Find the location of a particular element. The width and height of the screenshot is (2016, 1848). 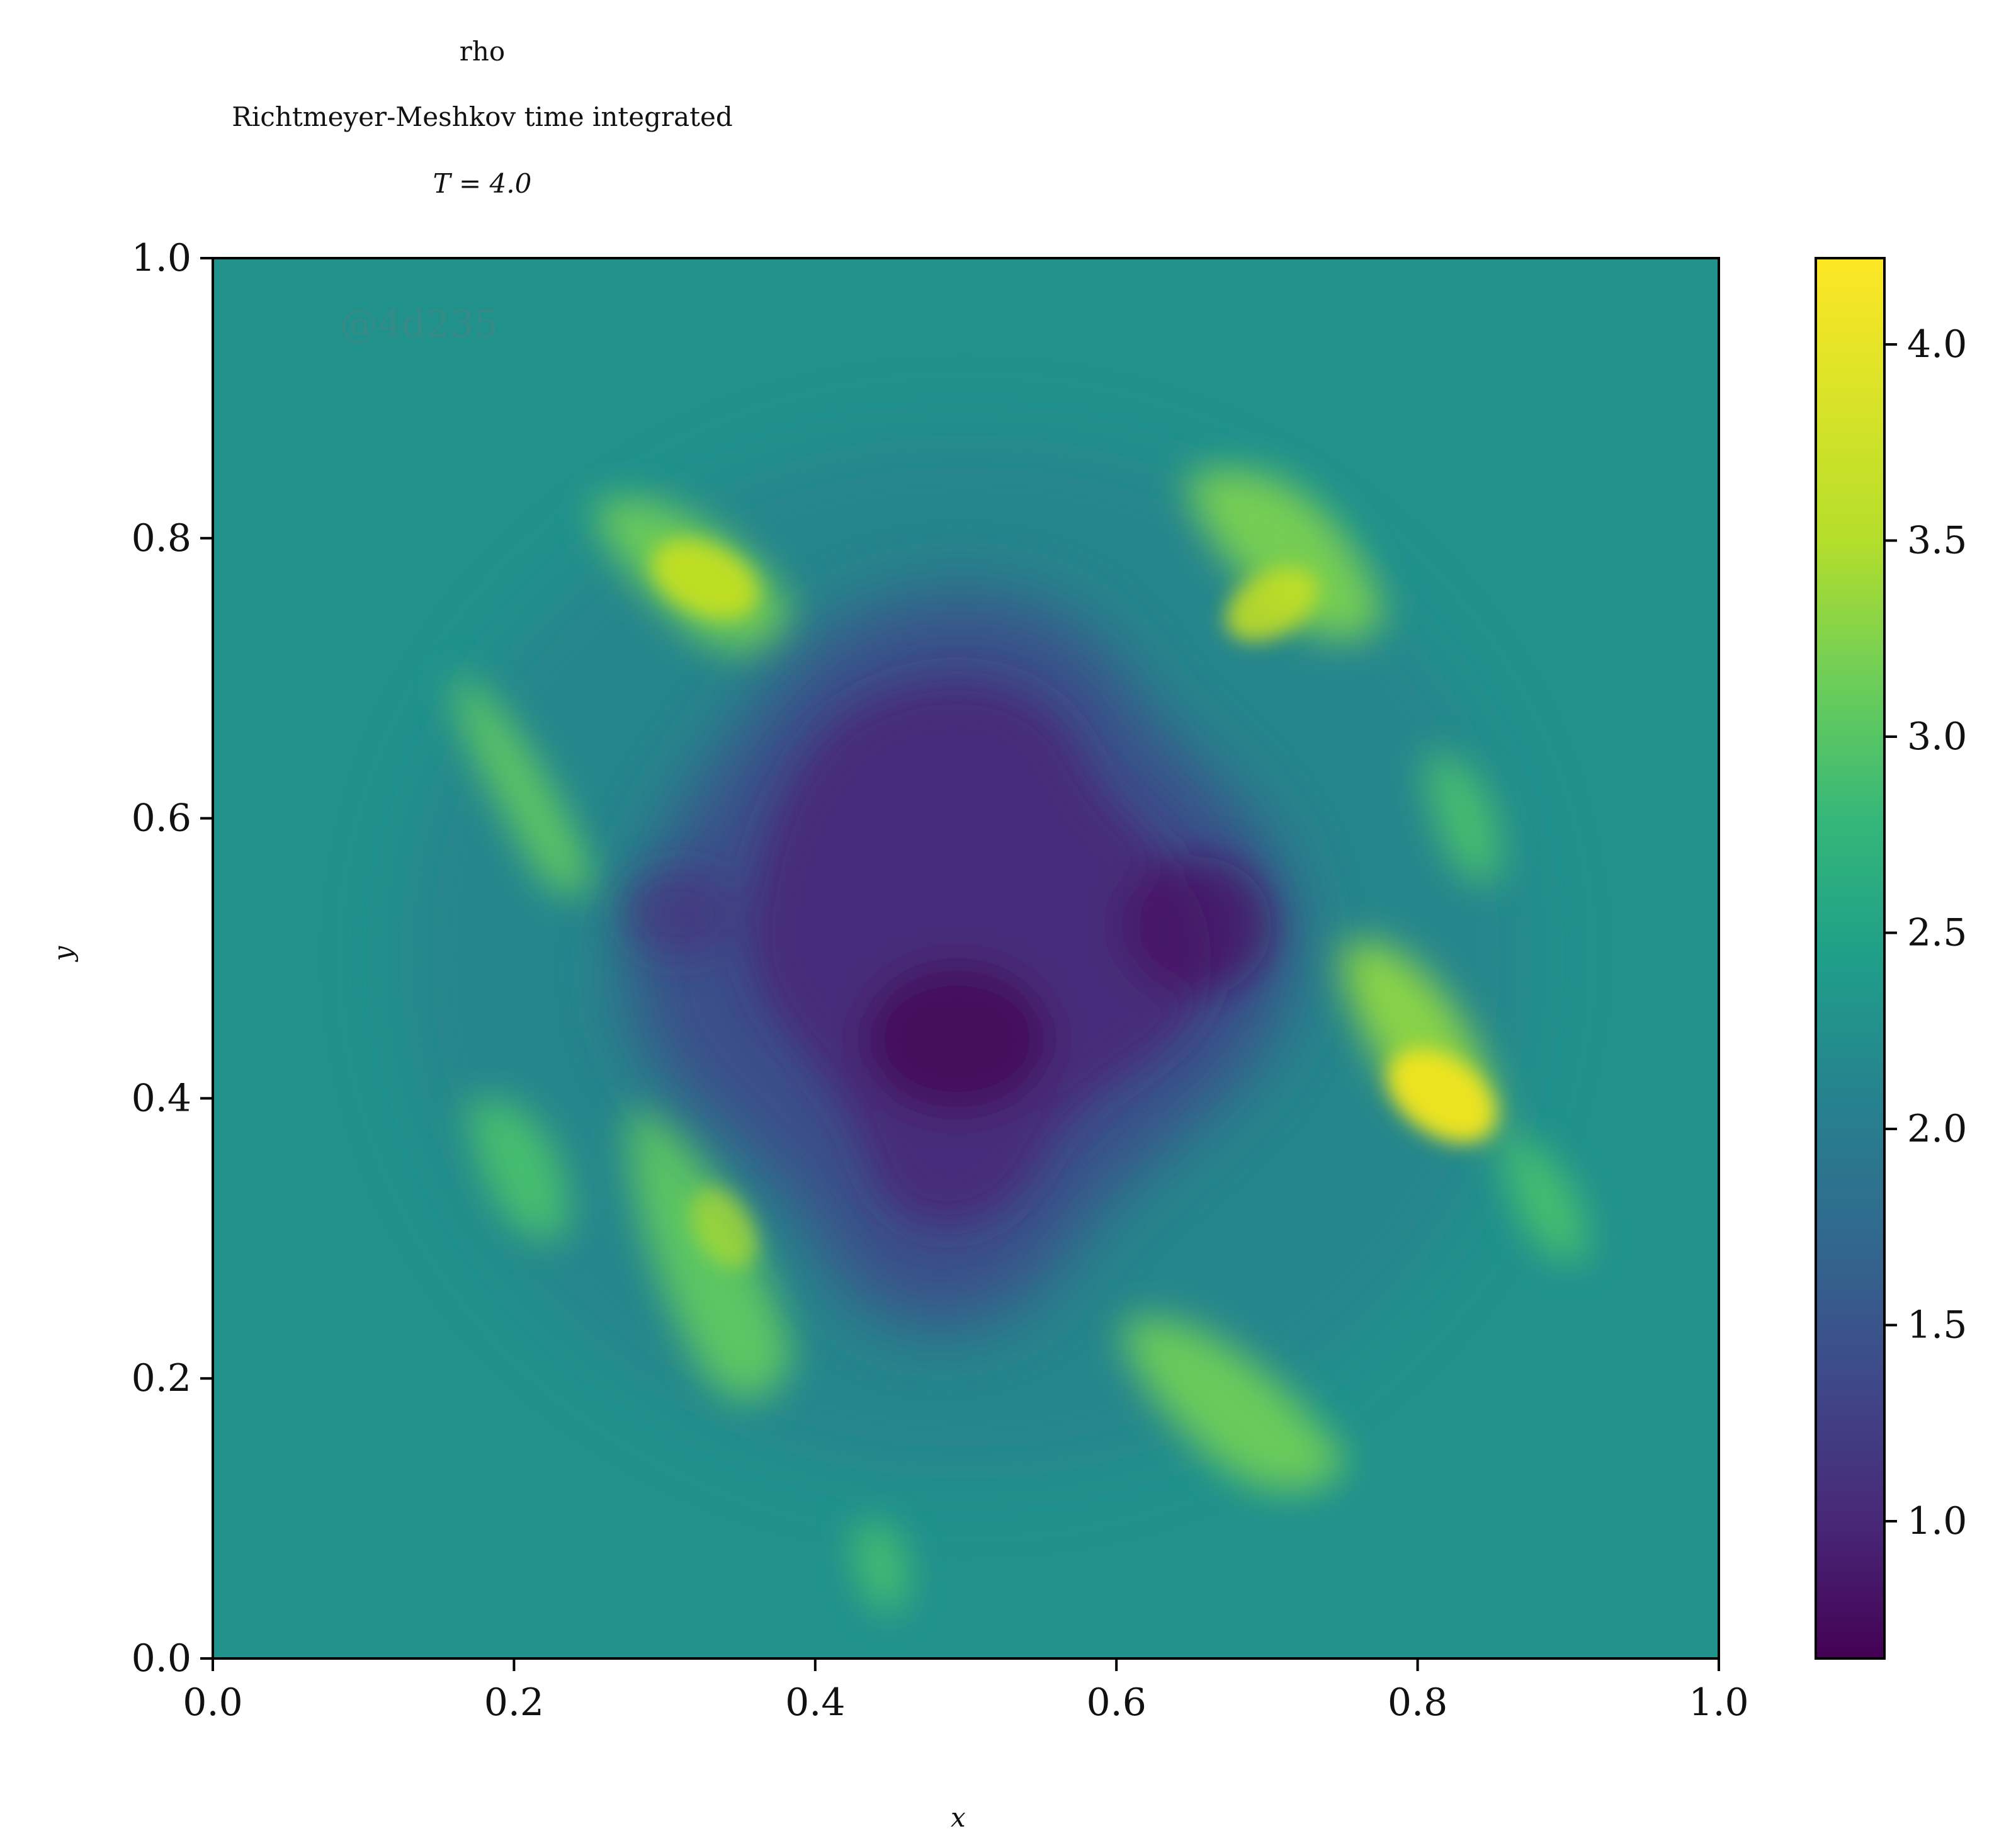

x-tick-label: 1.0 is located at coordinates (1718, 1703).